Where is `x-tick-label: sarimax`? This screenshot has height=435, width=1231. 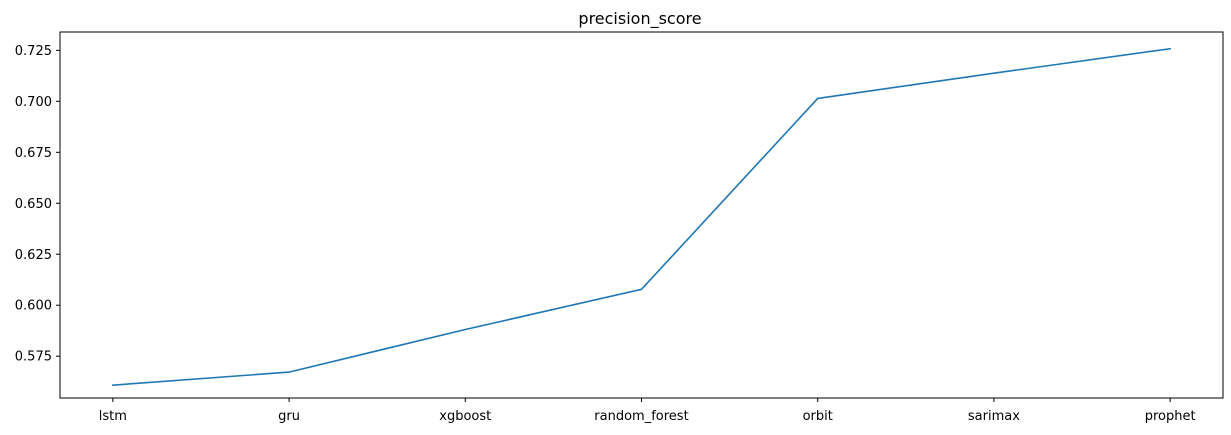
x-tick-label: sarimax is located at coordinates (994, 416).